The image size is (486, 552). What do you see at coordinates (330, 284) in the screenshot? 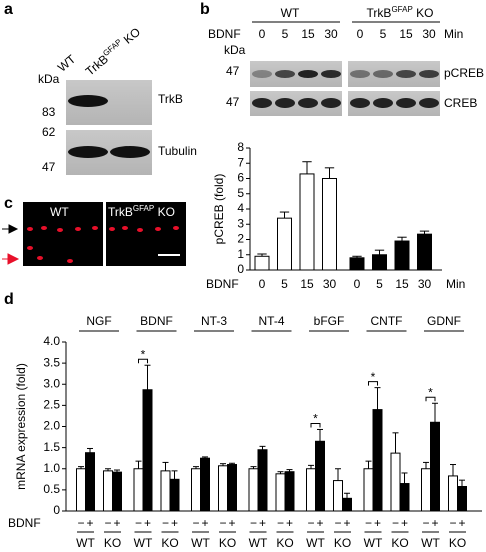
I see `x-tick-label: 30` at bounding box center [330, 284].